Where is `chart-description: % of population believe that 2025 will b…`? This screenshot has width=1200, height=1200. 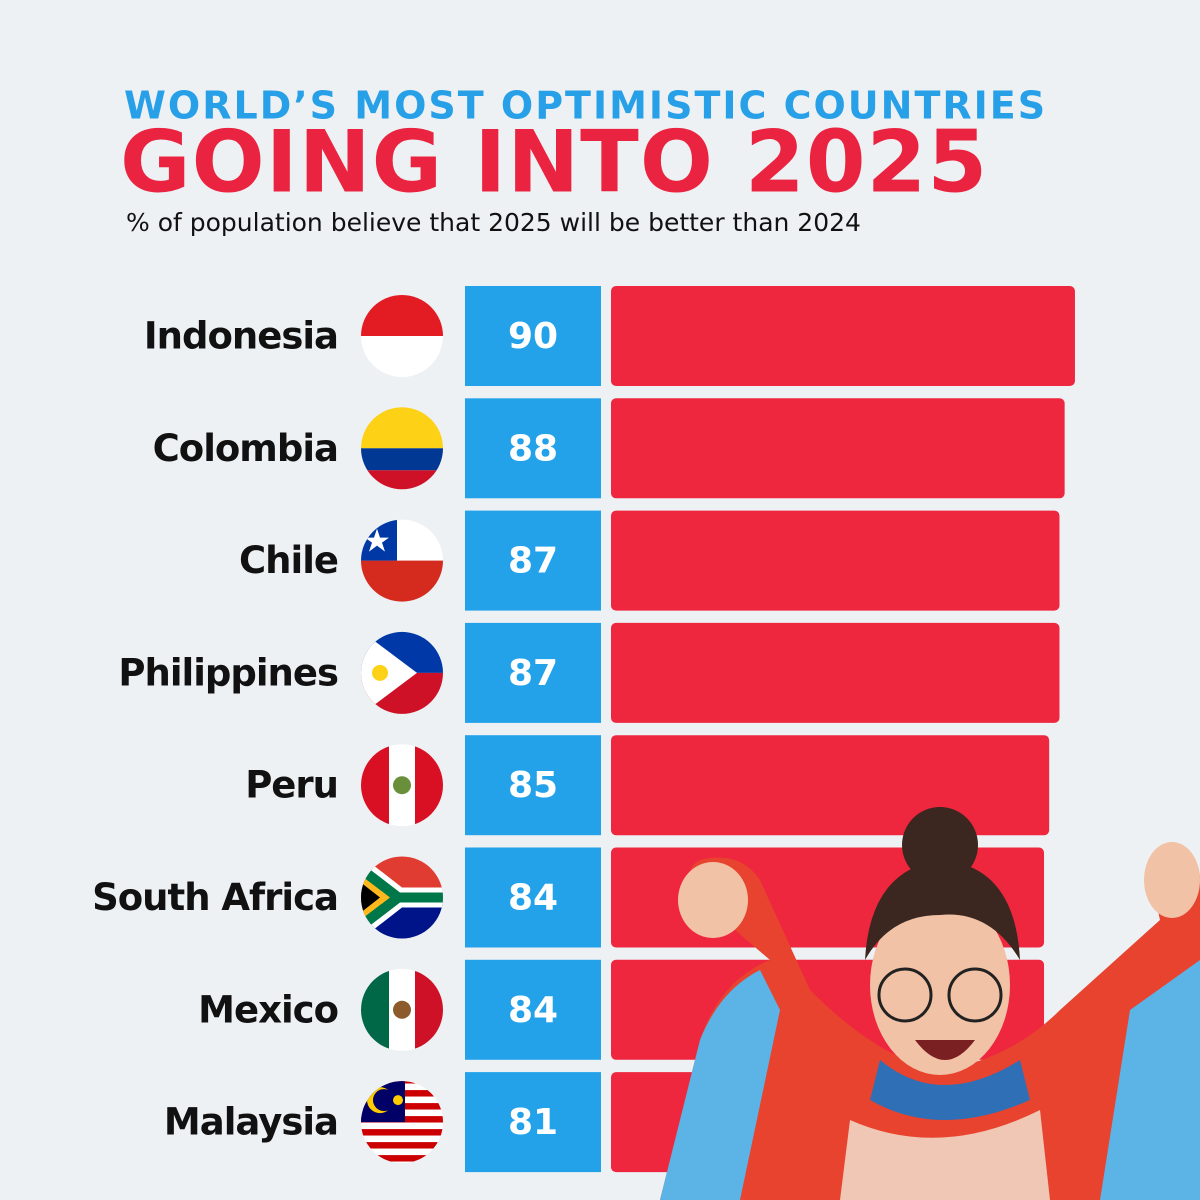 chart-description: % of population believe that 2025 will b… is located at coordinates (493, 222).